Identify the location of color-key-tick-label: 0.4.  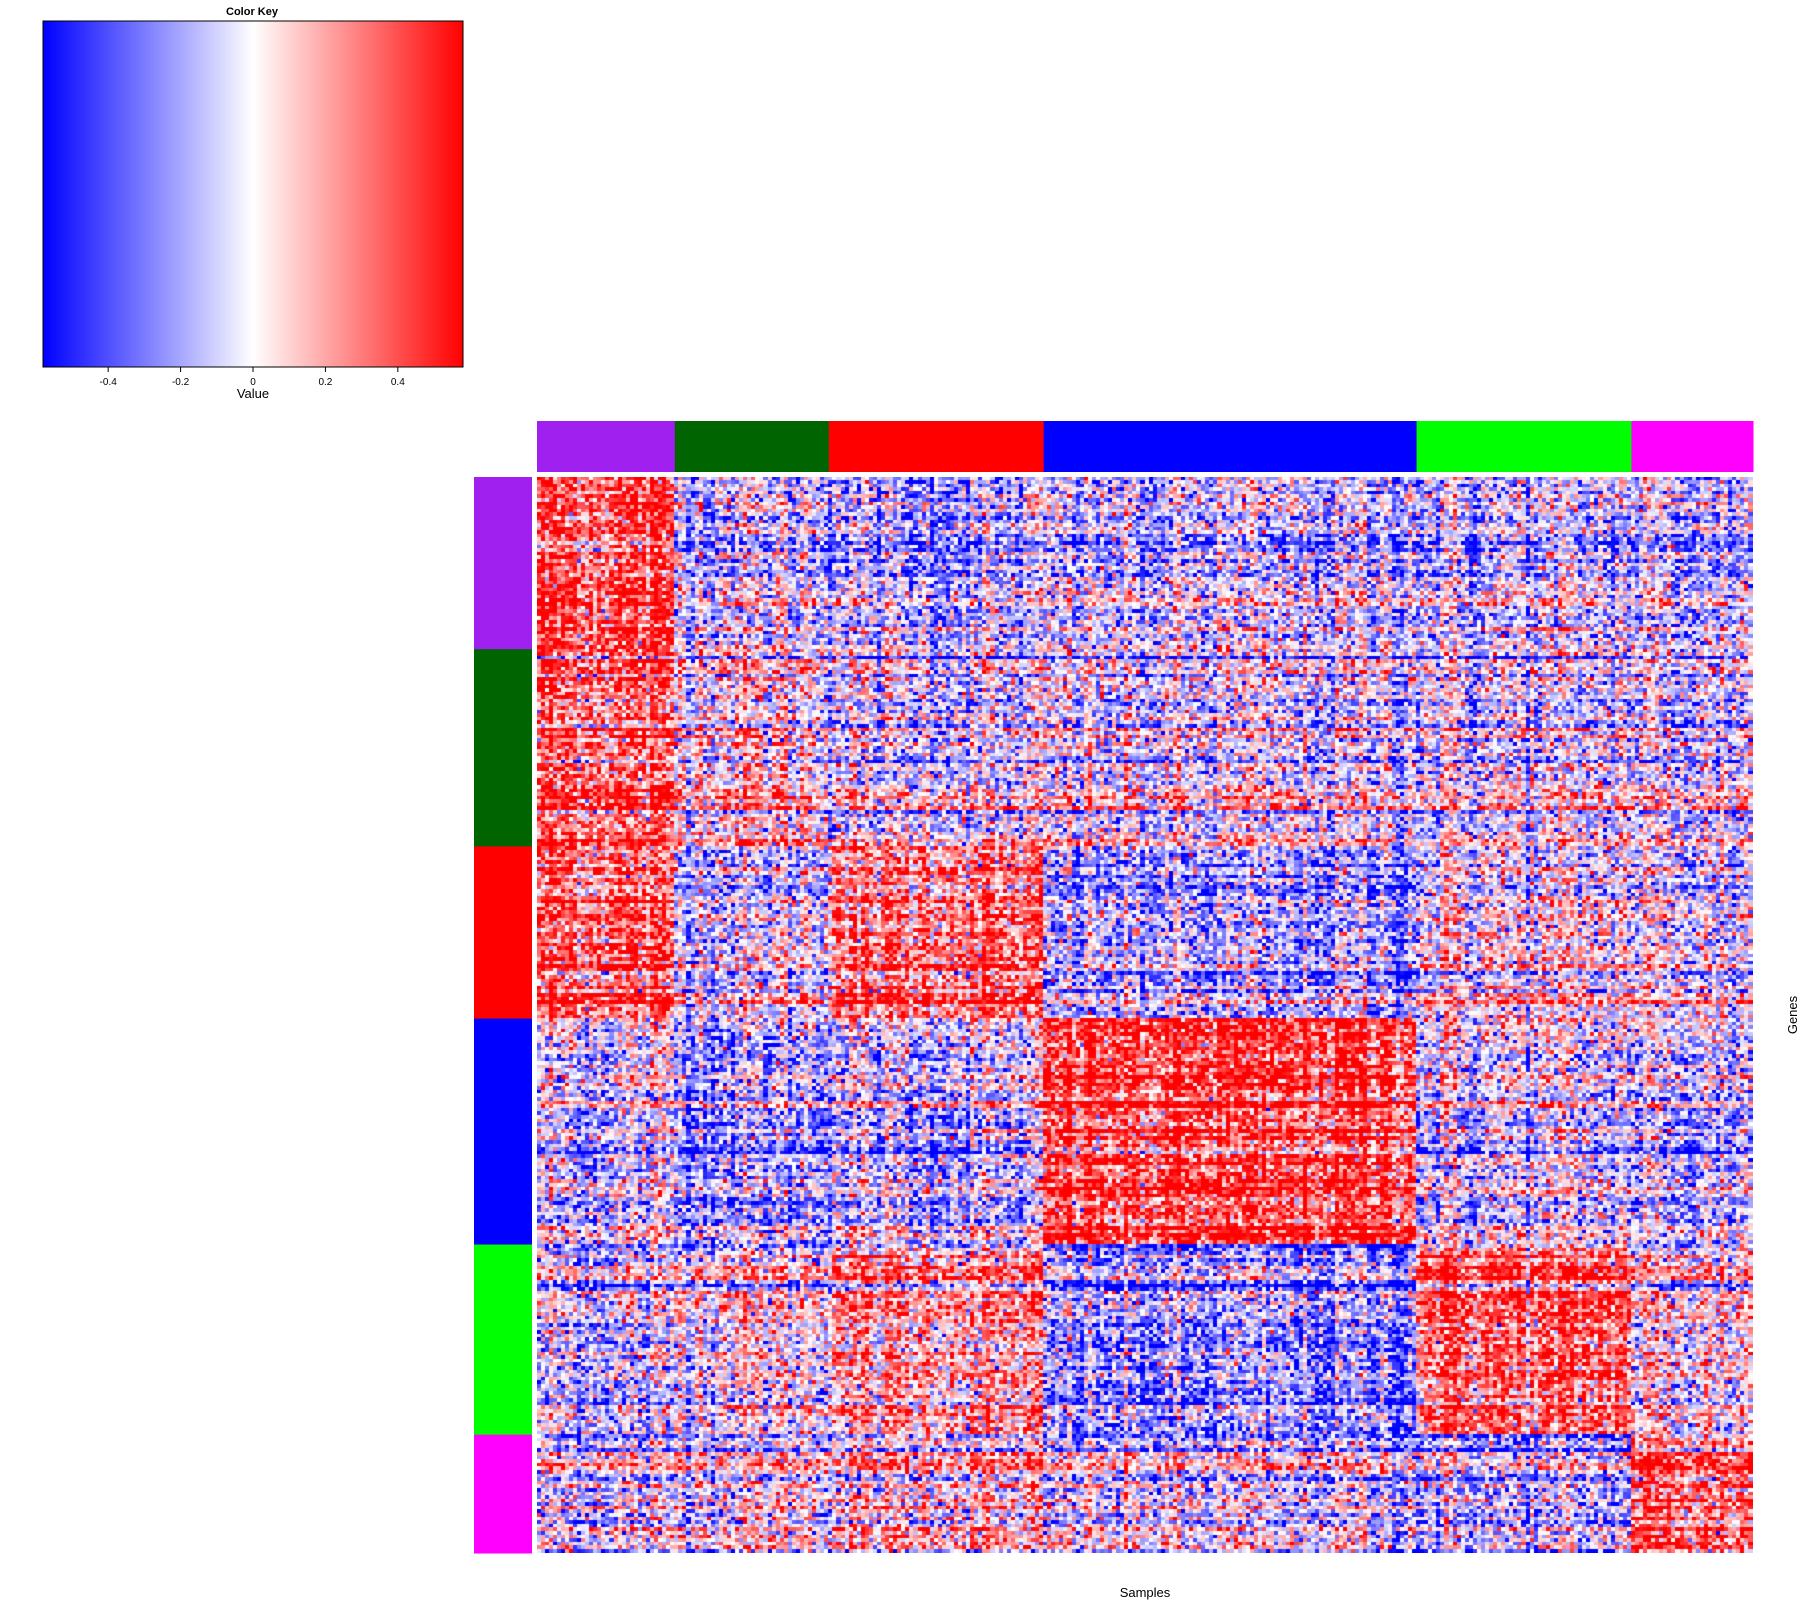
(398, 382).